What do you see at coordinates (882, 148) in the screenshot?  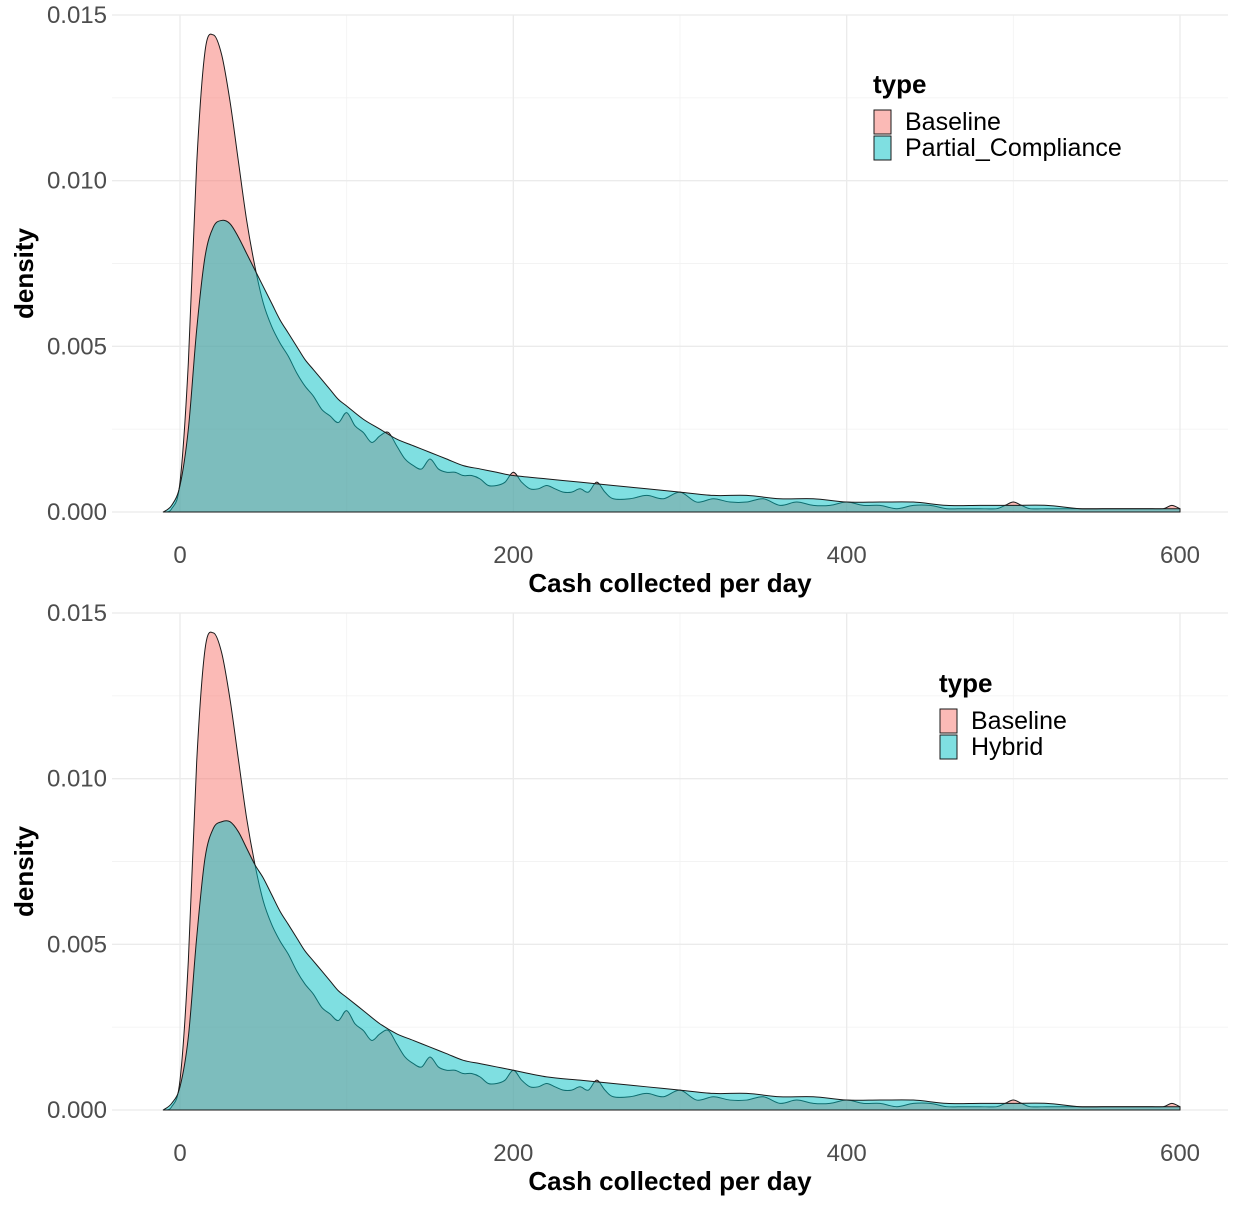 I see `legend-key-partial-compliance` at bounding box center [882, 148].